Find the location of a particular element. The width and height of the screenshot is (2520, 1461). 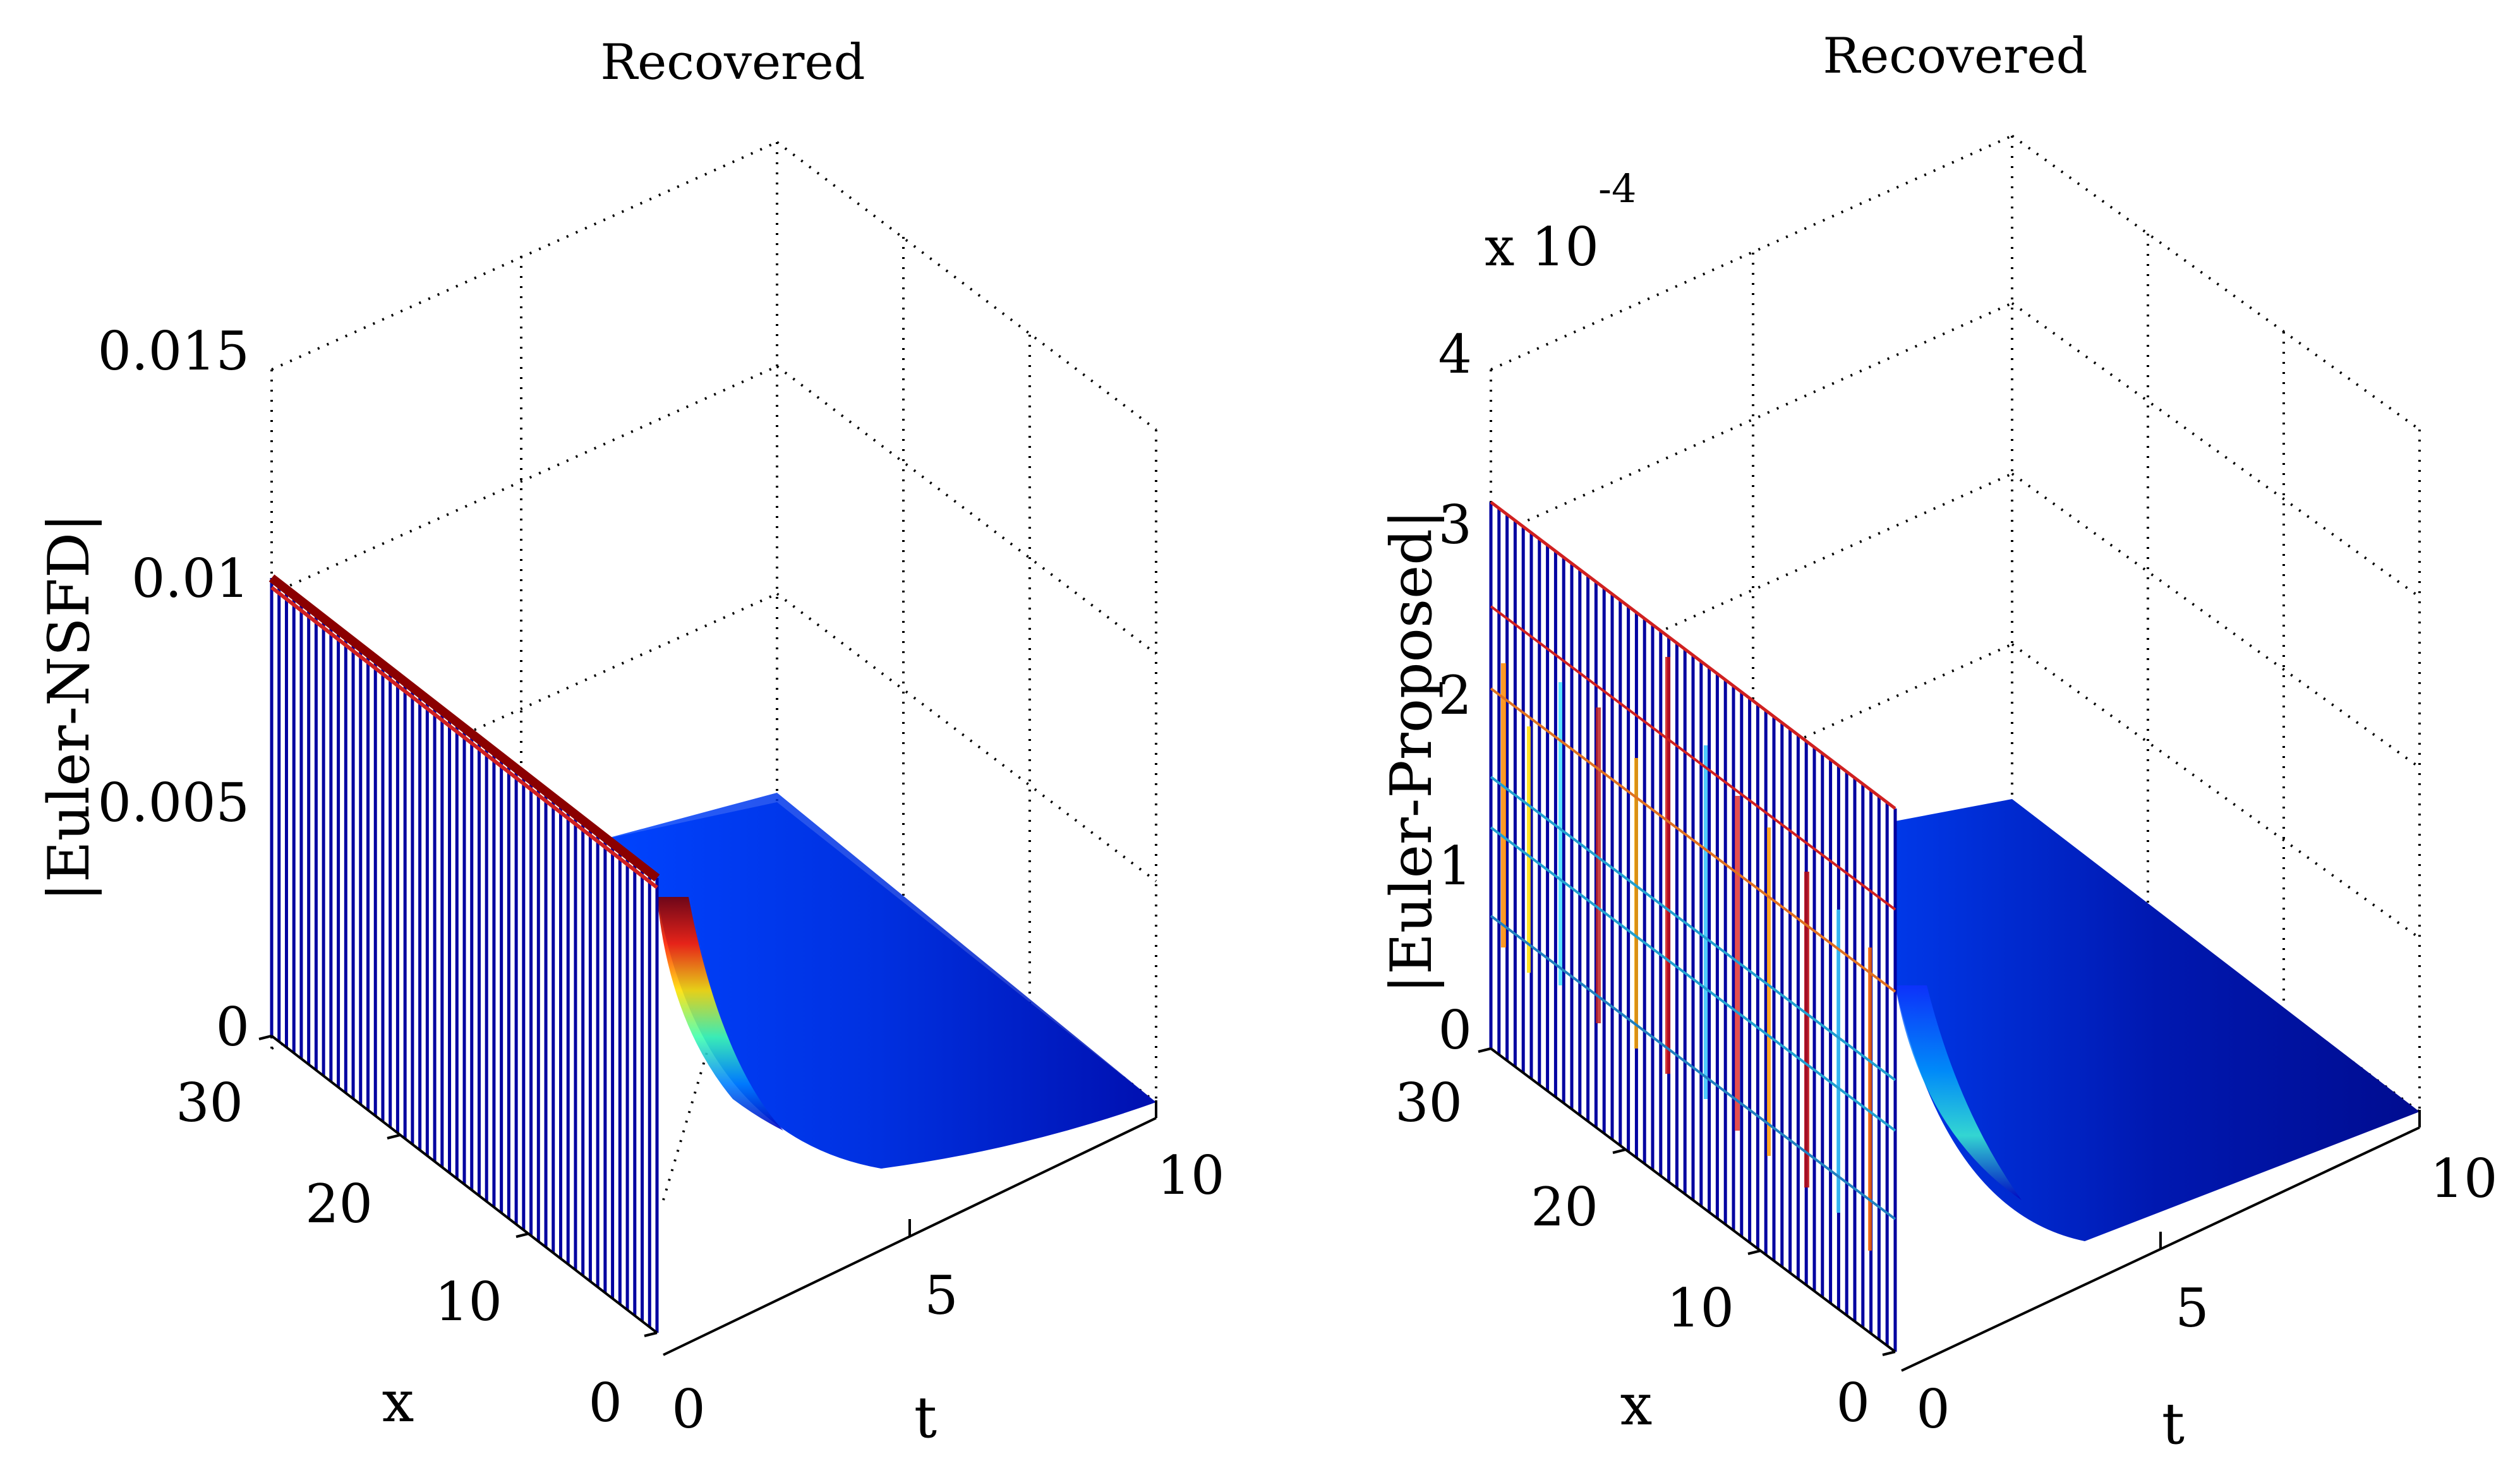

panel-left-z-ticks: 0 0.005 0.01 0.015 is located at coordinates (174, 689).